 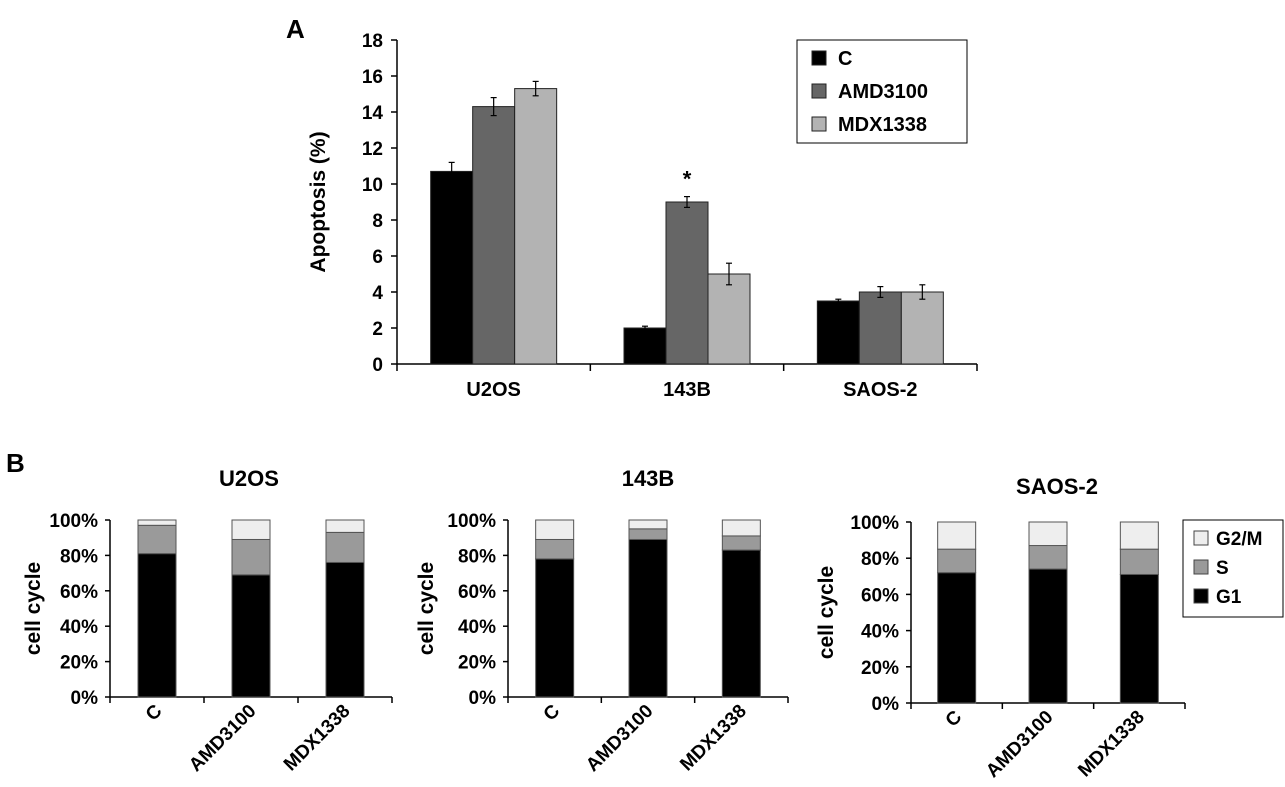 What do you see at coordinates (645, 346) in the screenshot?
I see `bar-c-143b` at bounding box center [645, 346].